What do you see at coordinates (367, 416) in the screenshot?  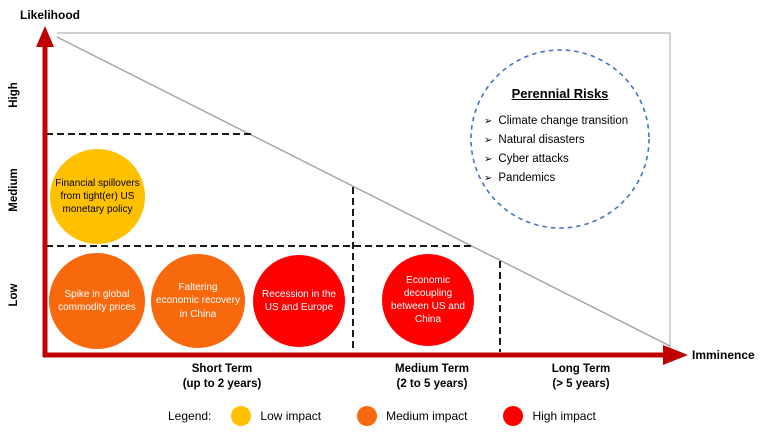 I see `medium-impact-swatch-icon` at bounding box center [367, 416].